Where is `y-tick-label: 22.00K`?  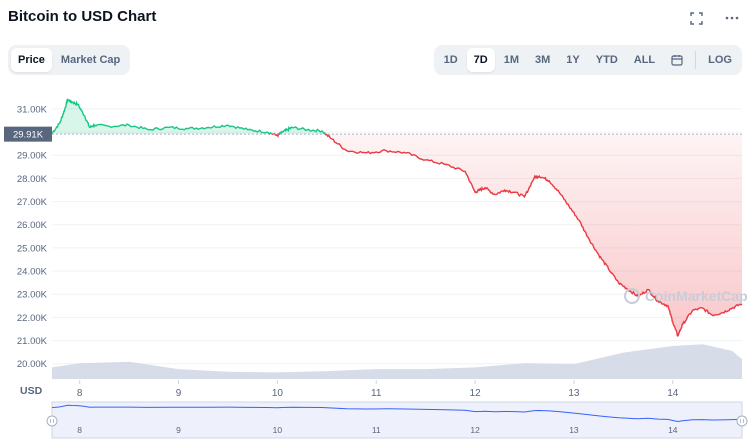
y-tick-label: 22.00K is located at coordinates (32, 318).